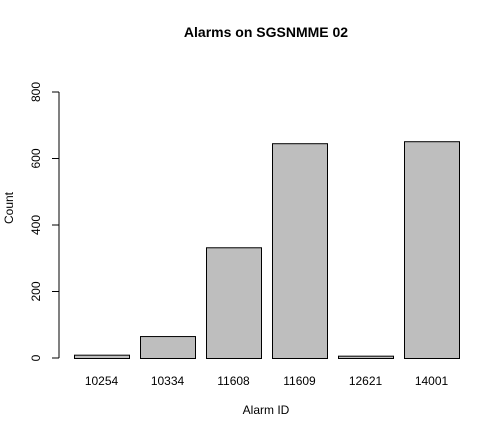 The width and height of the screenshot is (504, 432). What do you see at coordinates (299, 381) in the screenshot?
I see `x-tick-label: 11609` at bounding box center [299, 381].